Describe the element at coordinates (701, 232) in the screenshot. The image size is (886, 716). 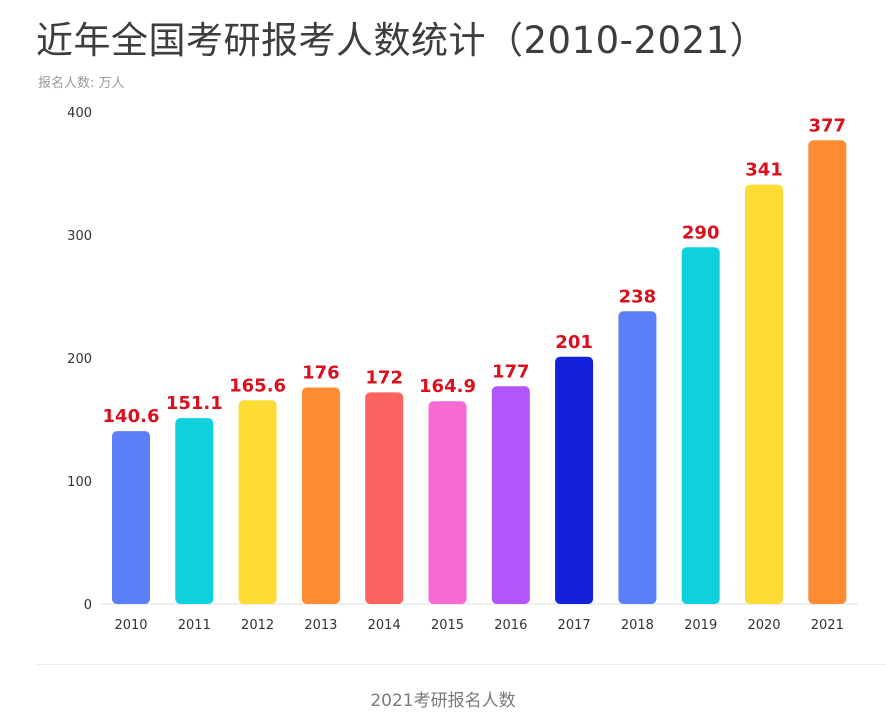
I see `value-label-2019: 290` at that location.